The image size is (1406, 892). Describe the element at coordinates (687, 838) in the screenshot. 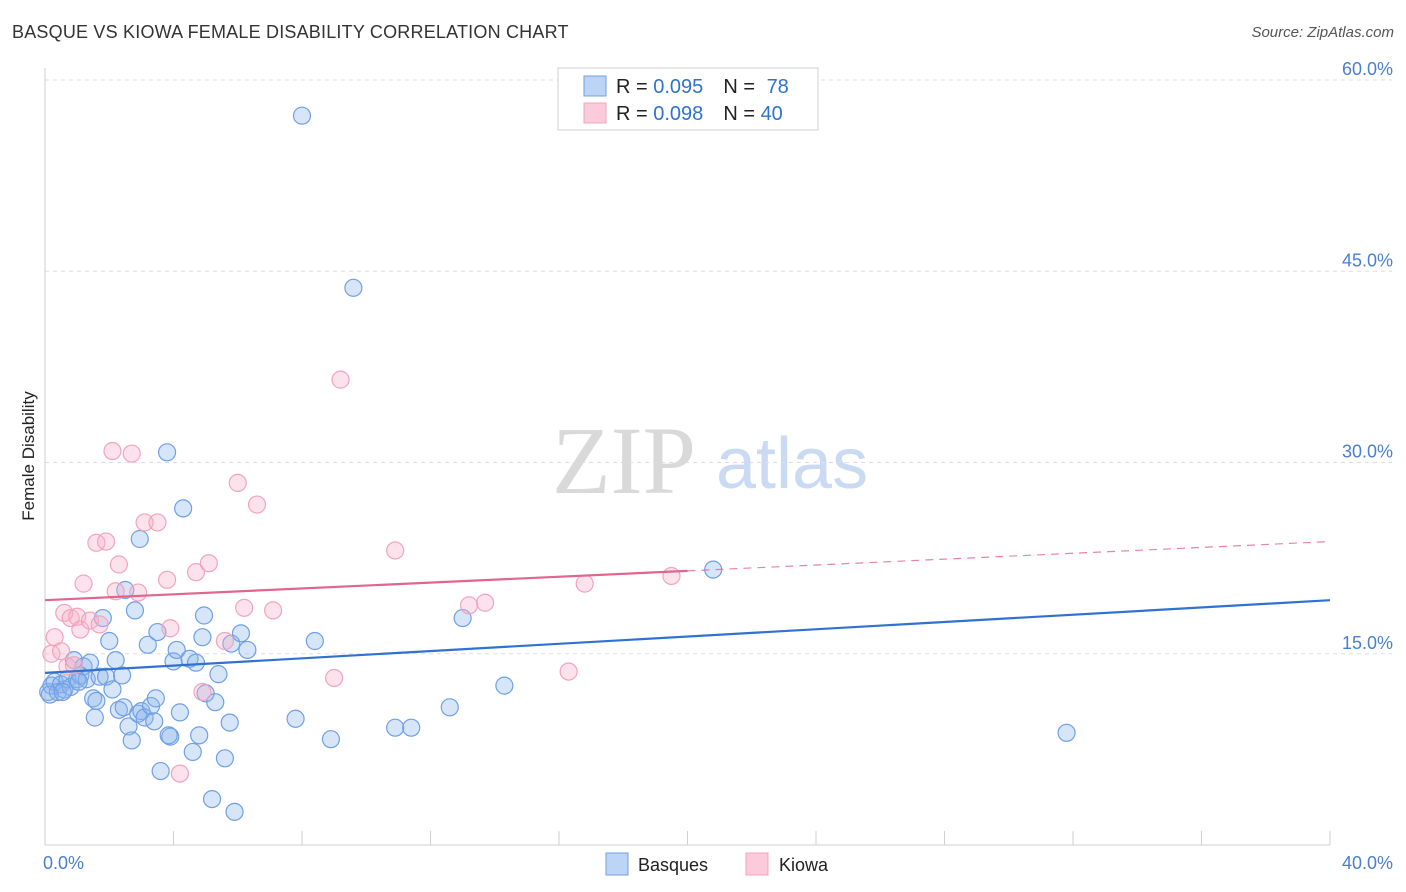

I see `x-ticks` at that location.